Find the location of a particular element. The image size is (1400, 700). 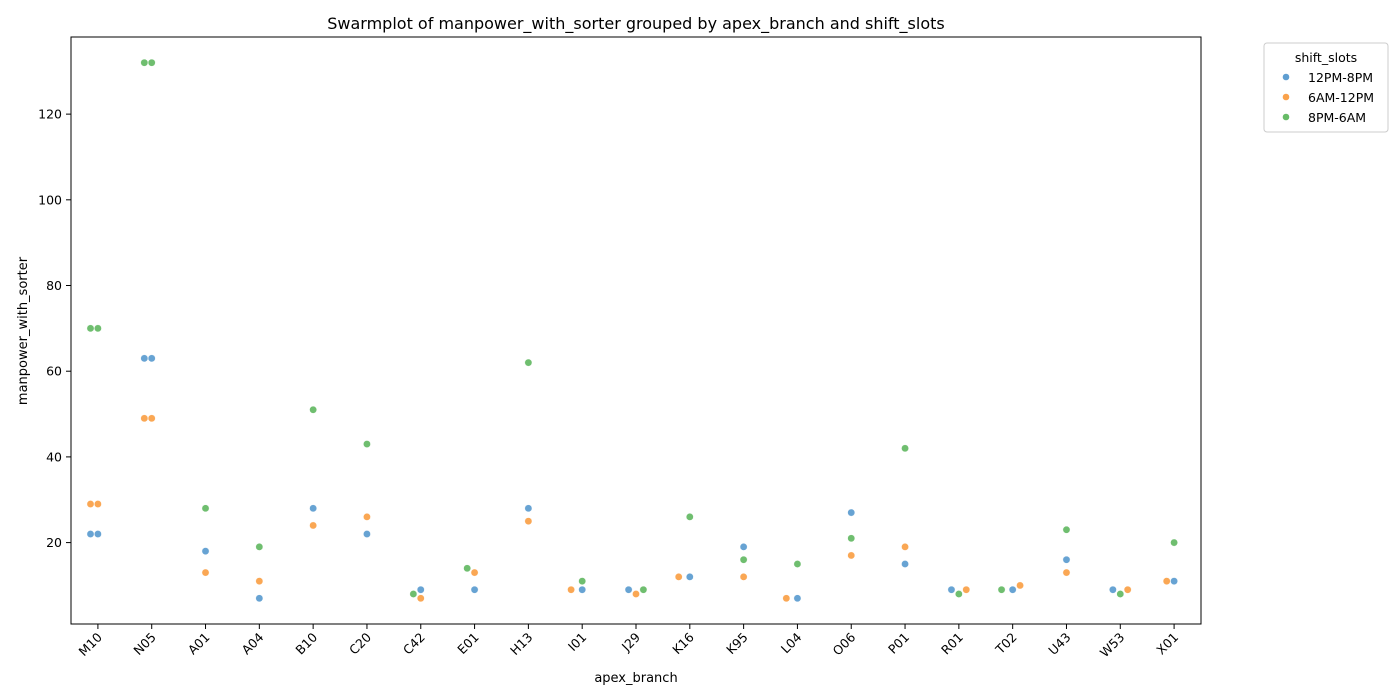

y-axis-label: manpower_with_sorter is located at coordinates (23, 330).